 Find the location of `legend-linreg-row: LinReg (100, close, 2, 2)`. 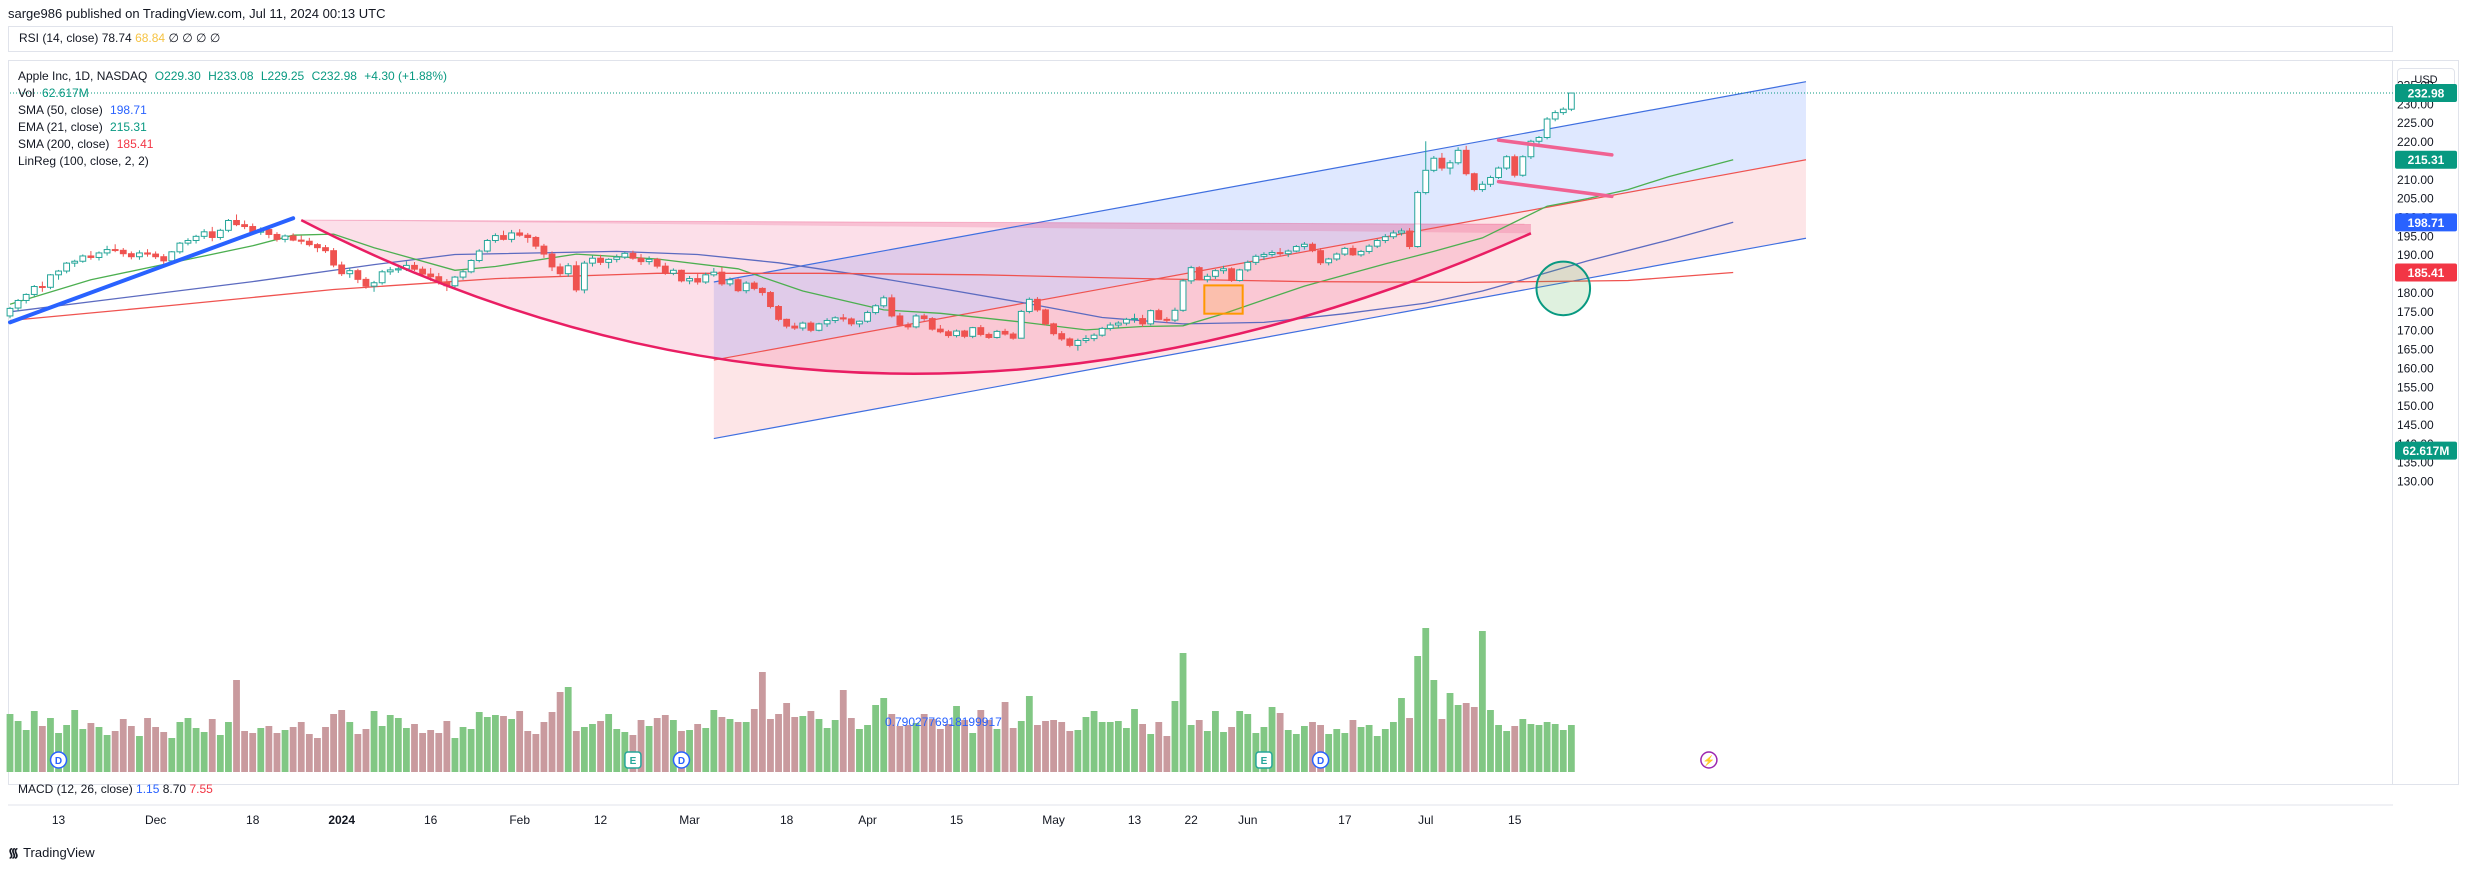

legend-linreg-row: LinReg (100, close, 2, 2) is located at coordinates (234, 161).